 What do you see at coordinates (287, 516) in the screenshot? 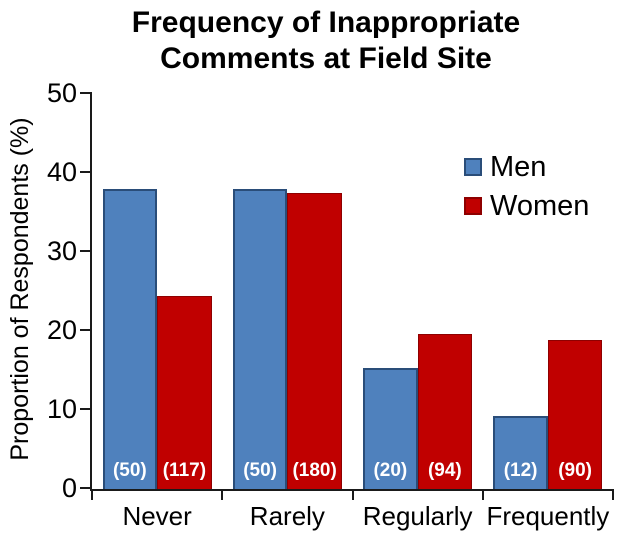
I see `x-category-label: Rarely` at bounding box center [287, 516].